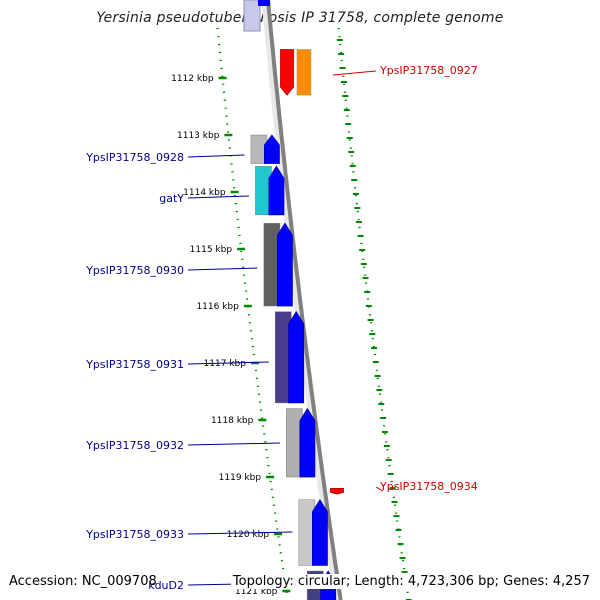 This screenshot has height=600, width=600. Describe the element at coordinates (428, 486) in the screenshot. I see `feature-label: YpsIP31758_0934` at that location.